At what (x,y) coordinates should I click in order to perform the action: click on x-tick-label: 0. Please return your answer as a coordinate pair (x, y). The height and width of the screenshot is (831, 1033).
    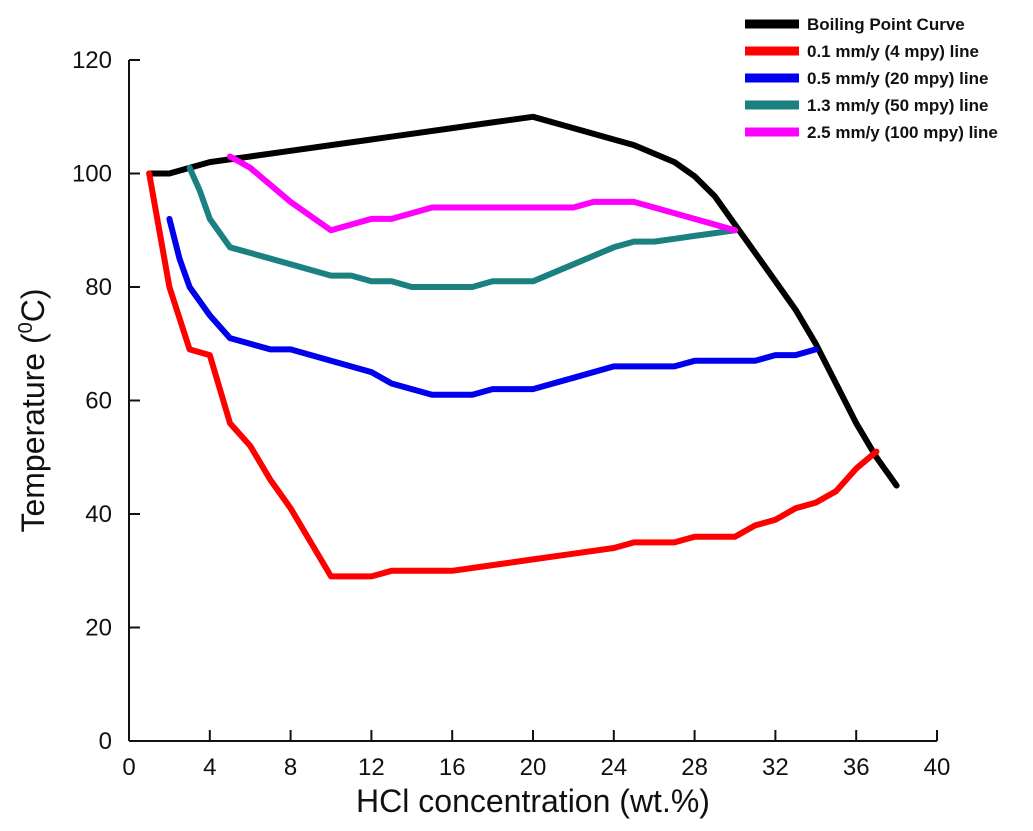
    Looking at the image, I should click on (128, 767).